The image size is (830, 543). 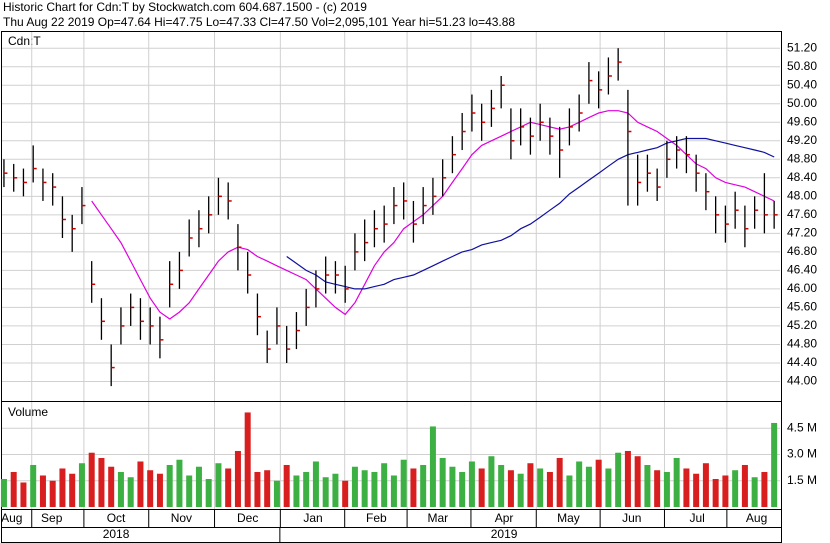 I want to click on x-tick-label: Jul, so click(x=696, y=518).